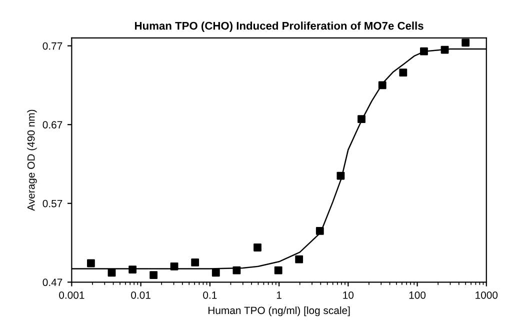 This screenshot has width=512, height=330. Describe the element at coordinates (279, 295) in the screenshot. I see `x-tick-label: 1` at that location.